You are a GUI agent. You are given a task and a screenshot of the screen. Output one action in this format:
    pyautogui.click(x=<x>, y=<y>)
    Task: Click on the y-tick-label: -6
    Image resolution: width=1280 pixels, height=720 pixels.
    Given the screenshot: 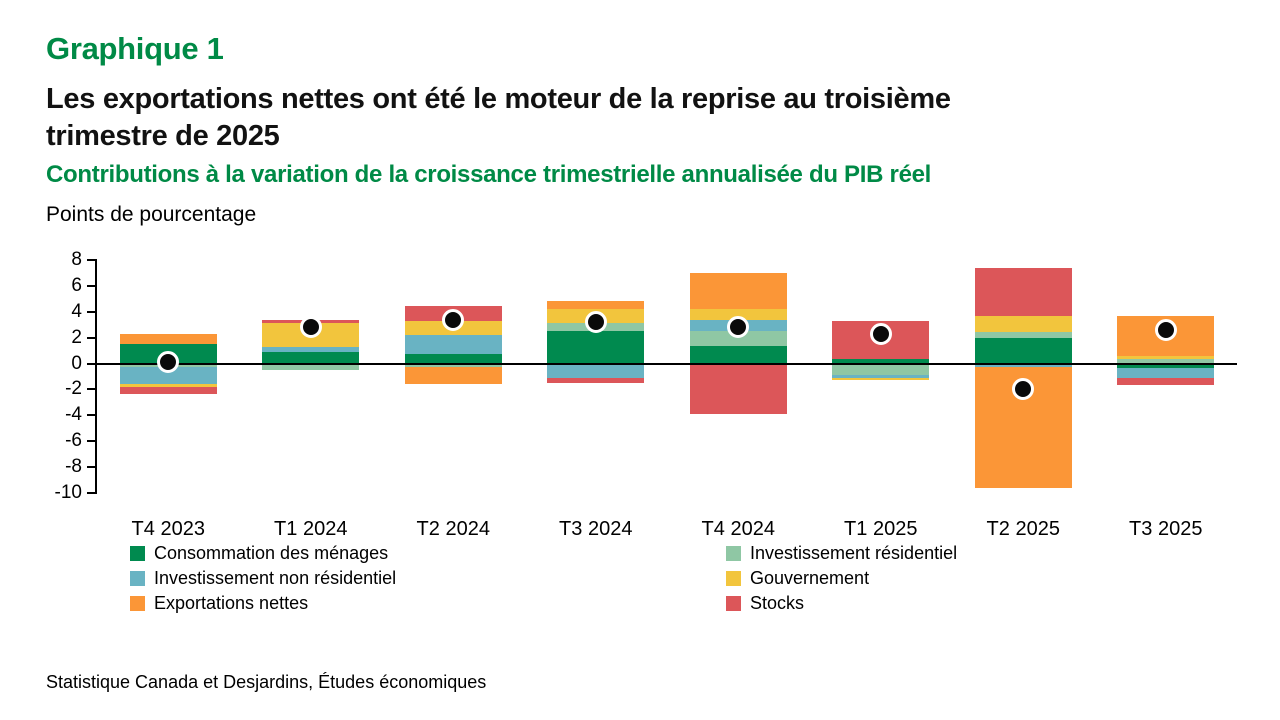 What is the action you would take?
    pyautogui.click(x=73, y=441)
    